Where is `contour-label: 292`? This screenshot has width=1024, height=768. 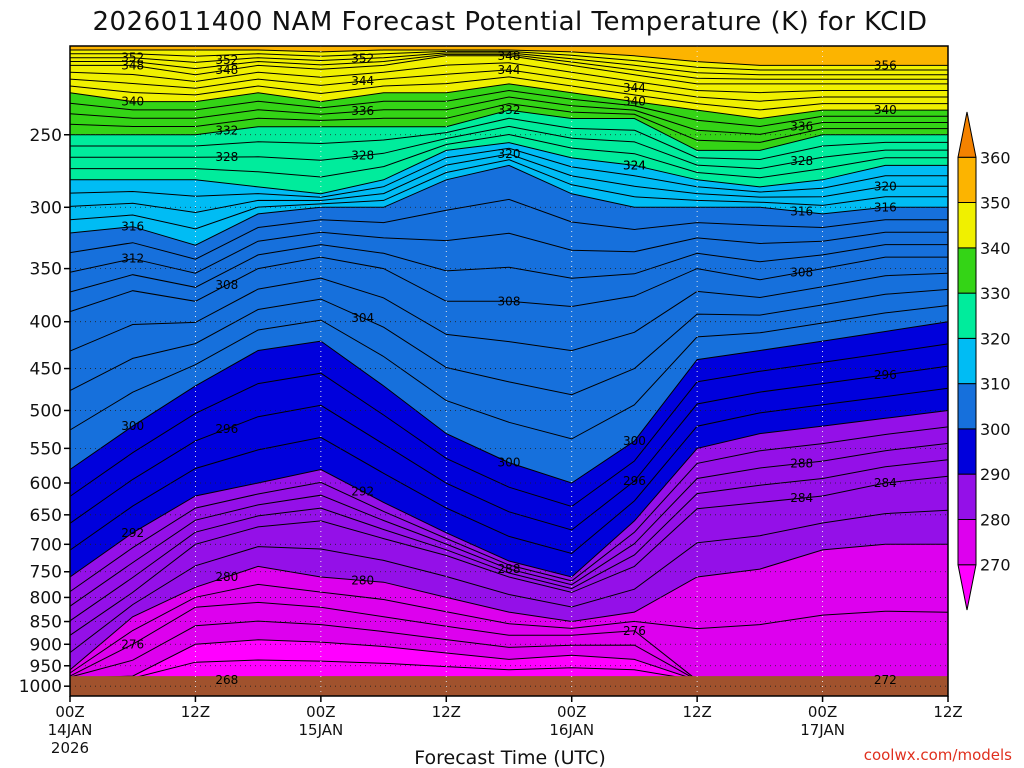 contour-label: 292 is located at coordinates (362, 491).